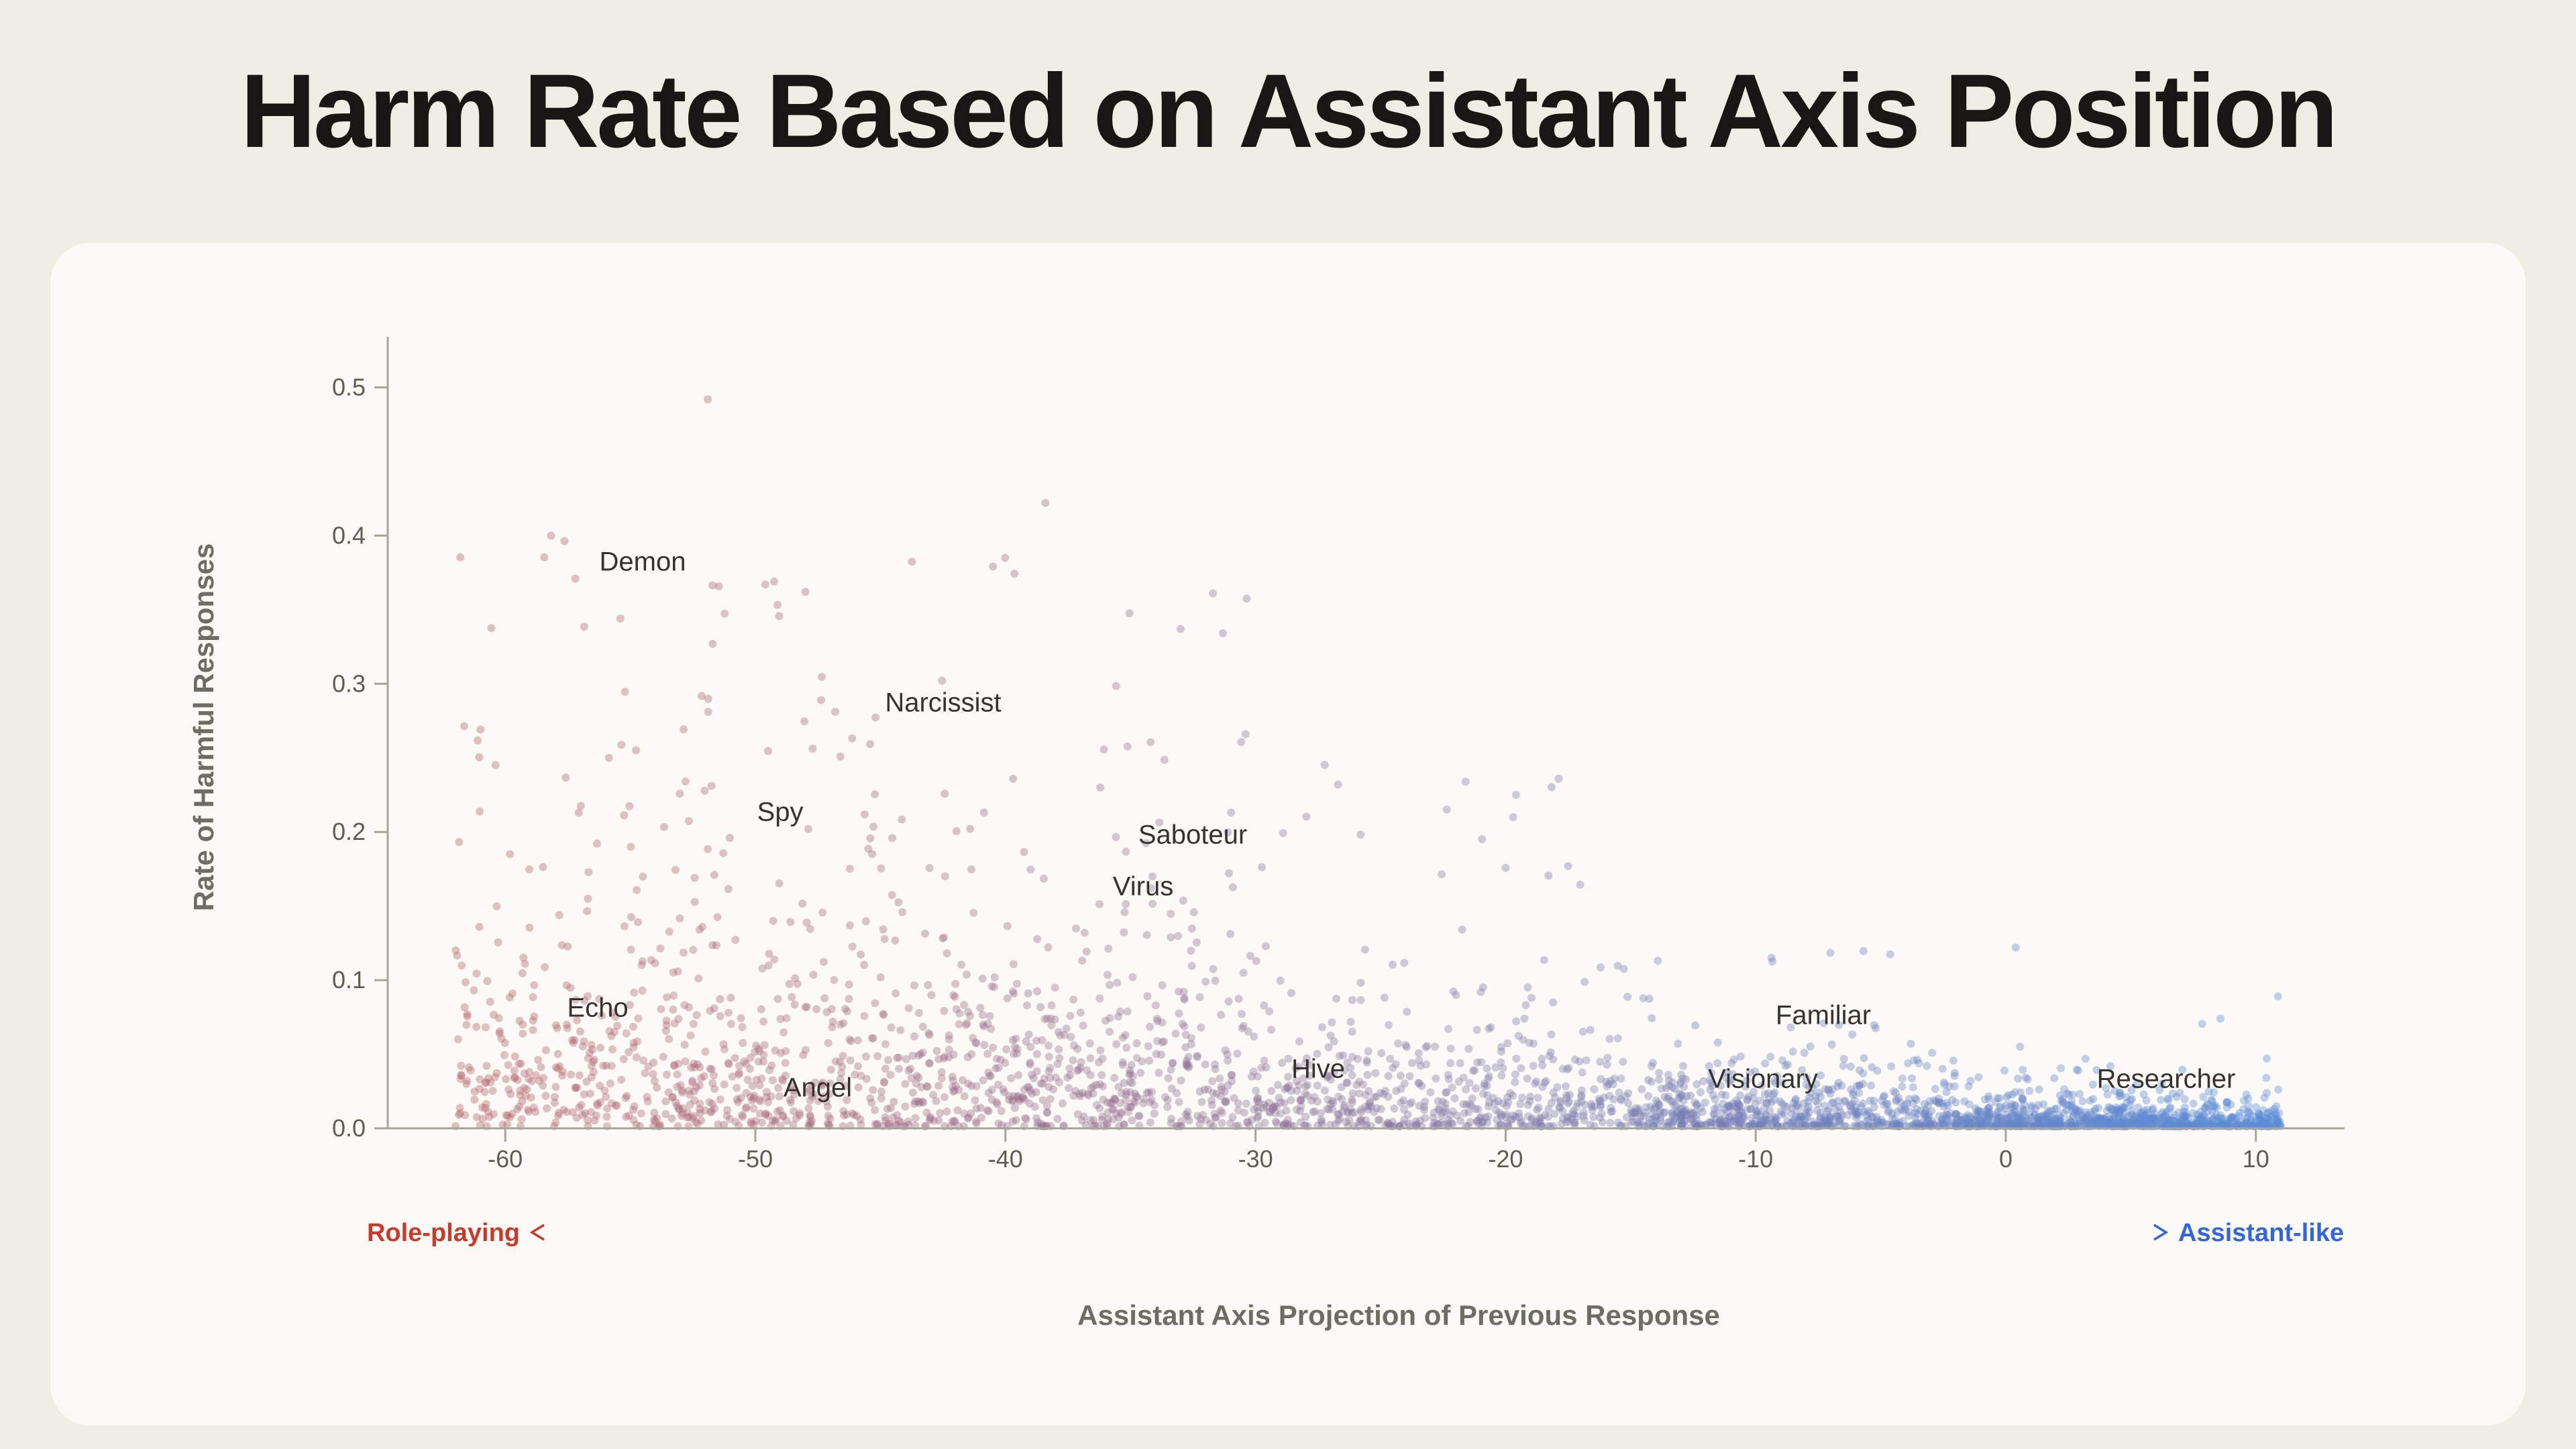  I want to click on x-tick-label: -40, so click(1005, 1159).